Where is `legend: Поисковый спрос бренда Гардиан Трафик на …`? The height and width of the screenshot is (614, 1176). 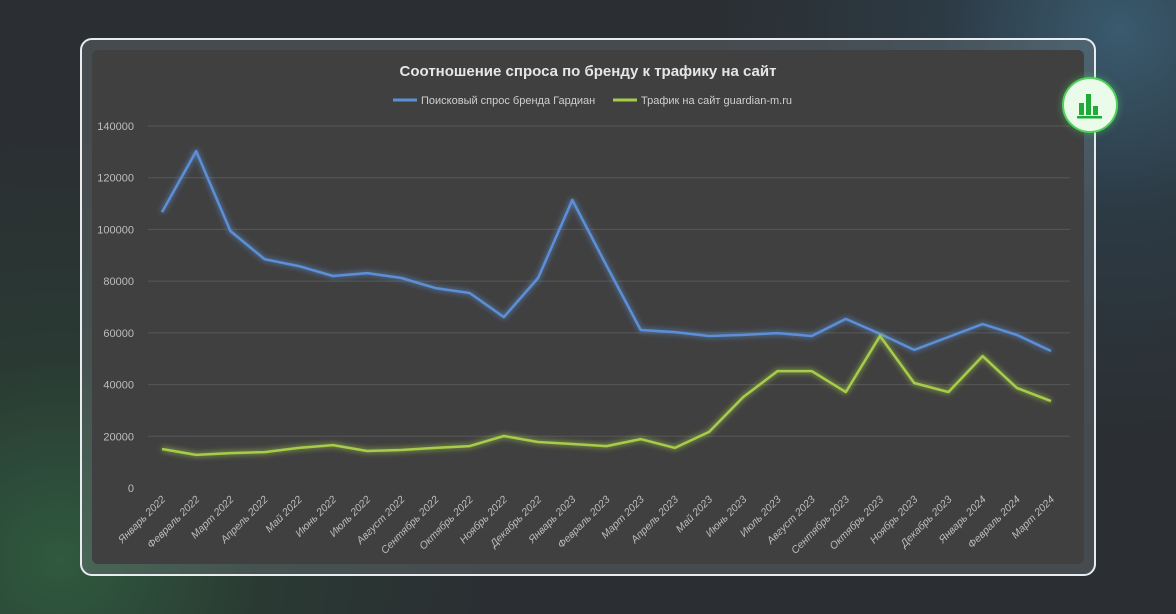 legend: Поисковый спрос бренда Гардиан Трафик на … is located at coordinates (592, 101).